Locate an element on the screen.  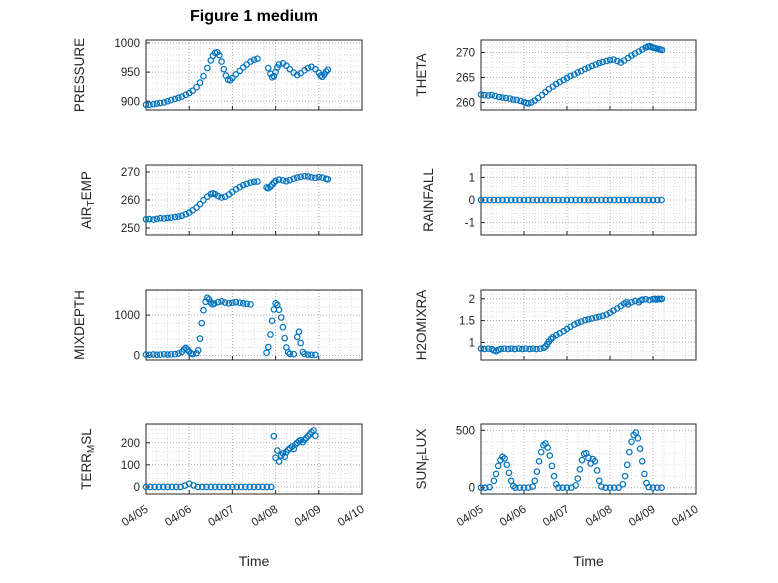
subplot-pressure: 900 950 1000 PRESSURE is located at coordinates (217, 75).